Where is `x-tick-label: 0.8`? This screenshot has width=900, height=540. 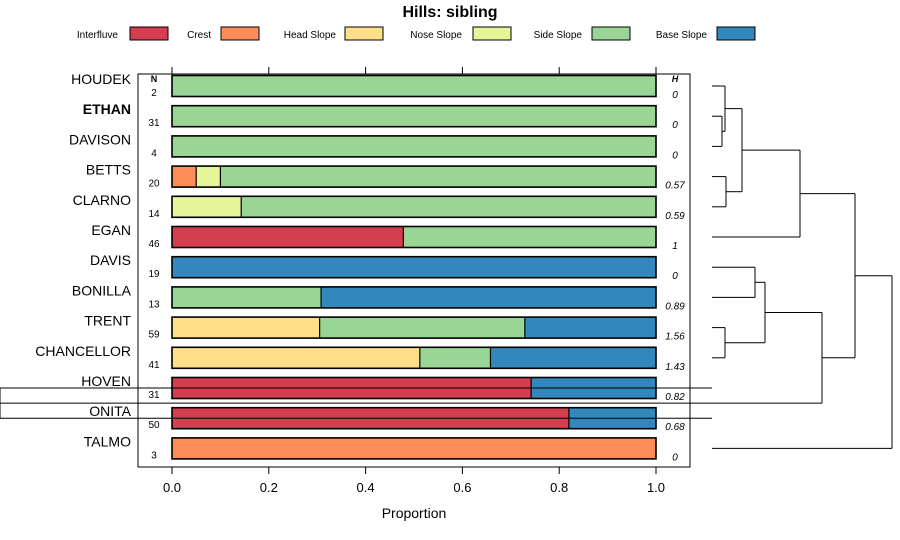 x-tick-label: 0.8 is located at coordinates (559, 487).